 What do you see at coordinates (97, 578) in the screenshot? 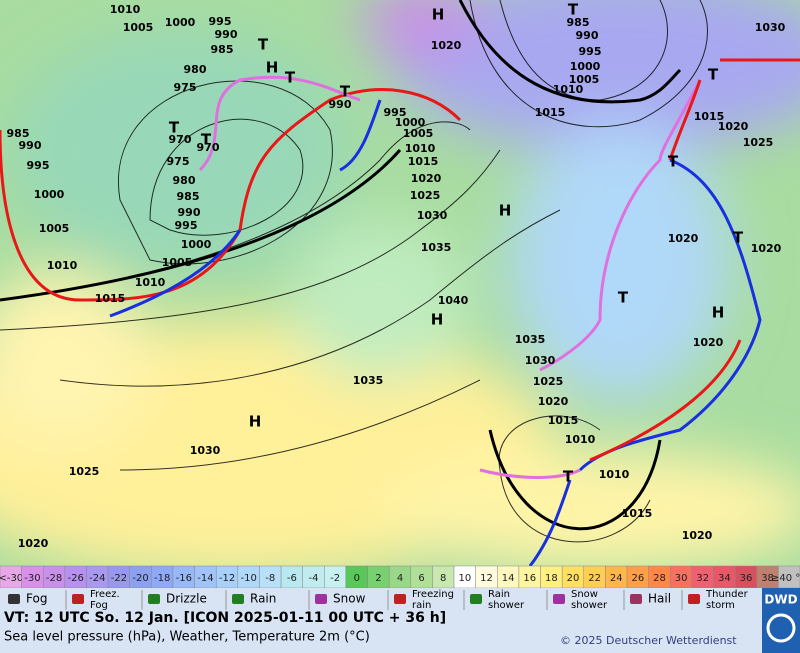
I see `scale-label: -24` at bounding box center [97, 578].